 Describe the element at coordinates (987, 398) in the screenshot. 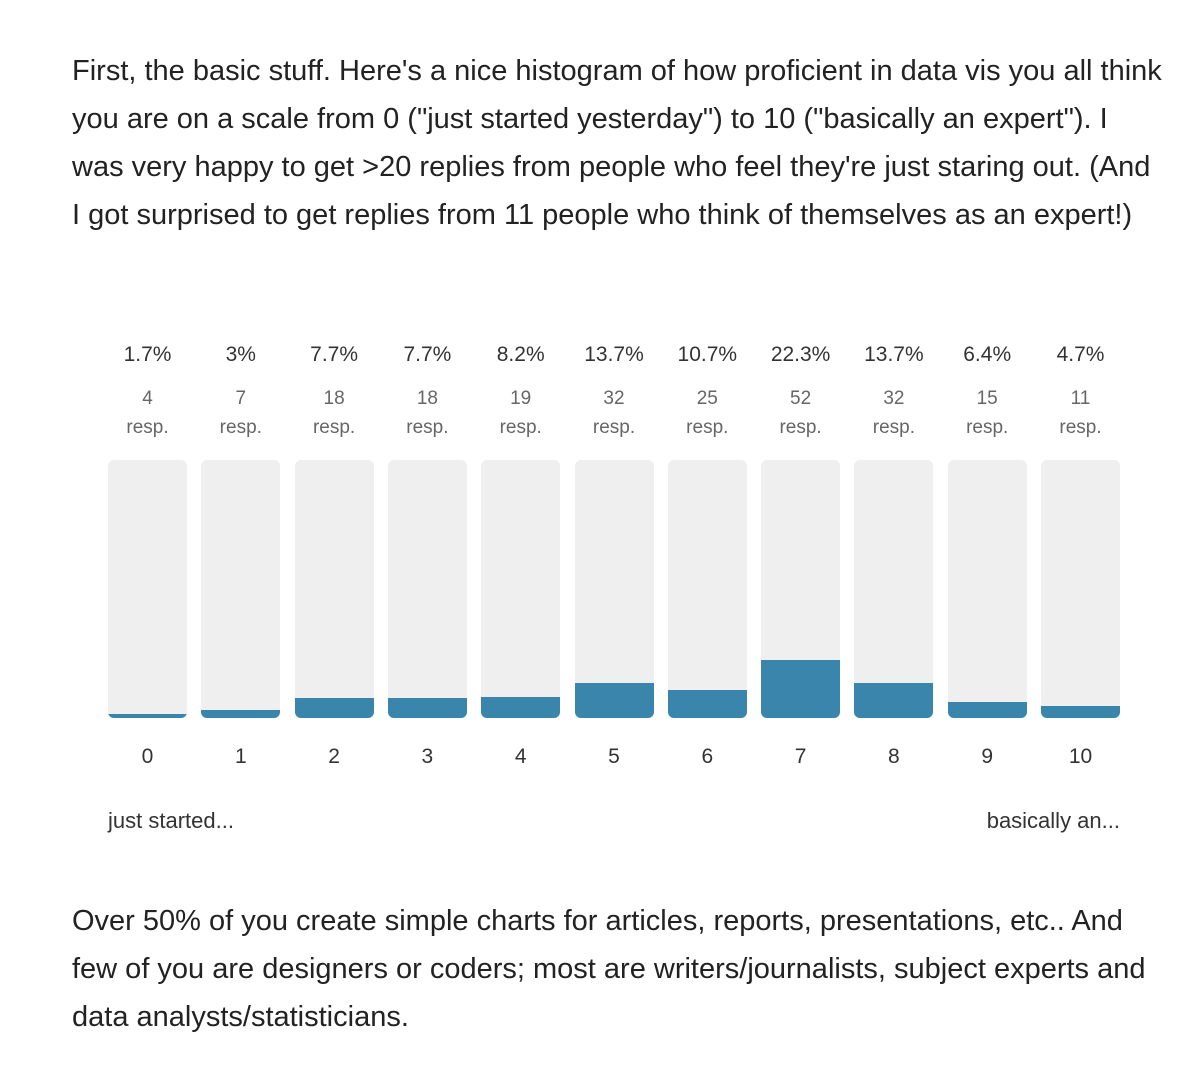

I see `count-value: 15` at that location.